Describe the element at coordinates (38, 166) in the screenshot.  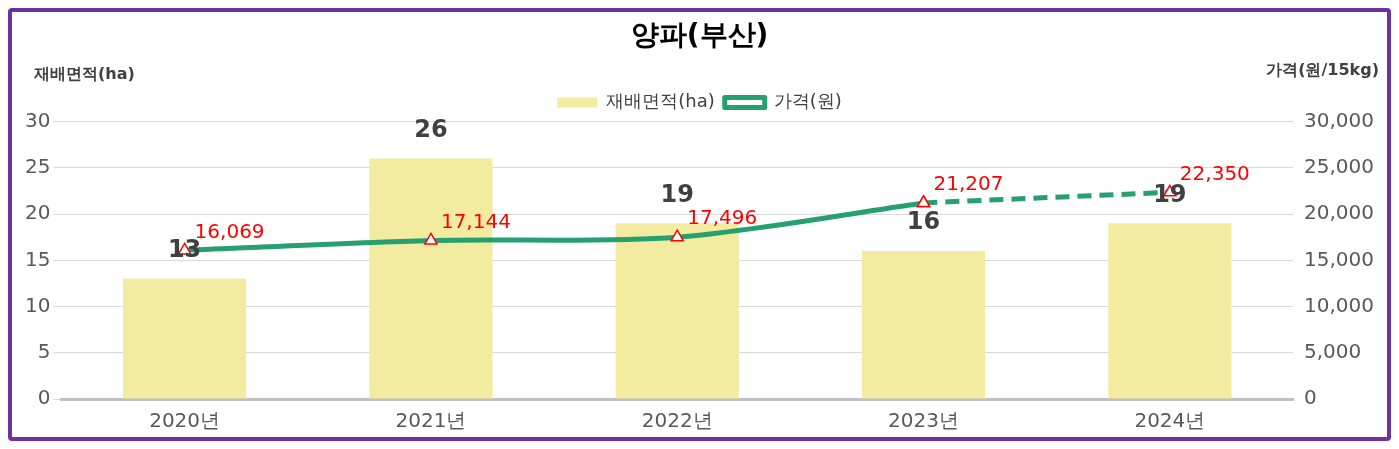
I see `y-tick-label: 25` at that location.